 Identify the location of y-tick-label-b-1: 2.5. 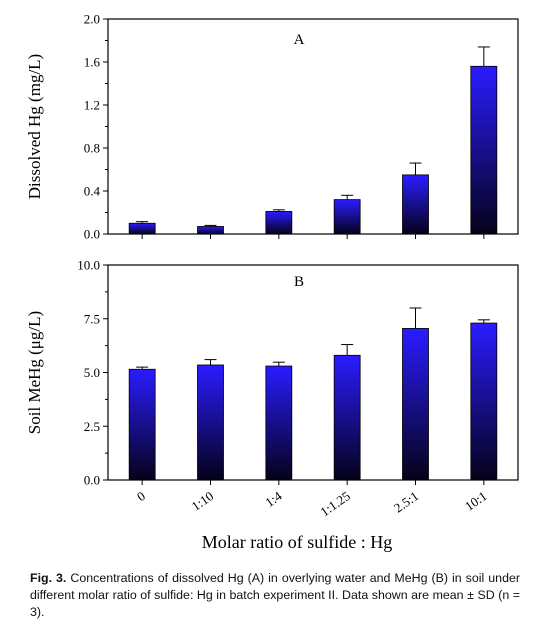
(92, 426).